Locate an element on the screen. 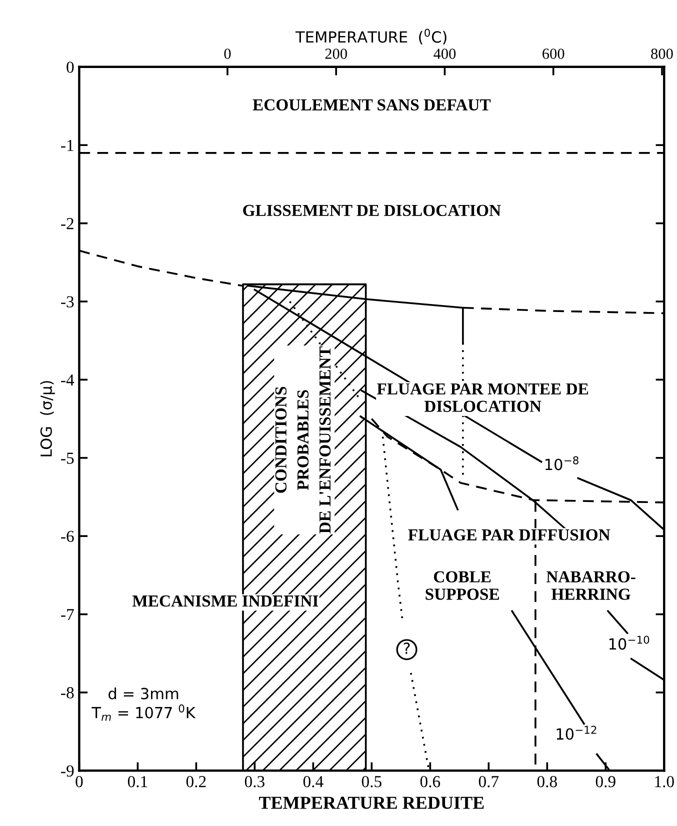  annotation: COBLE SUPPOSE is located at coordinates (462, 585).